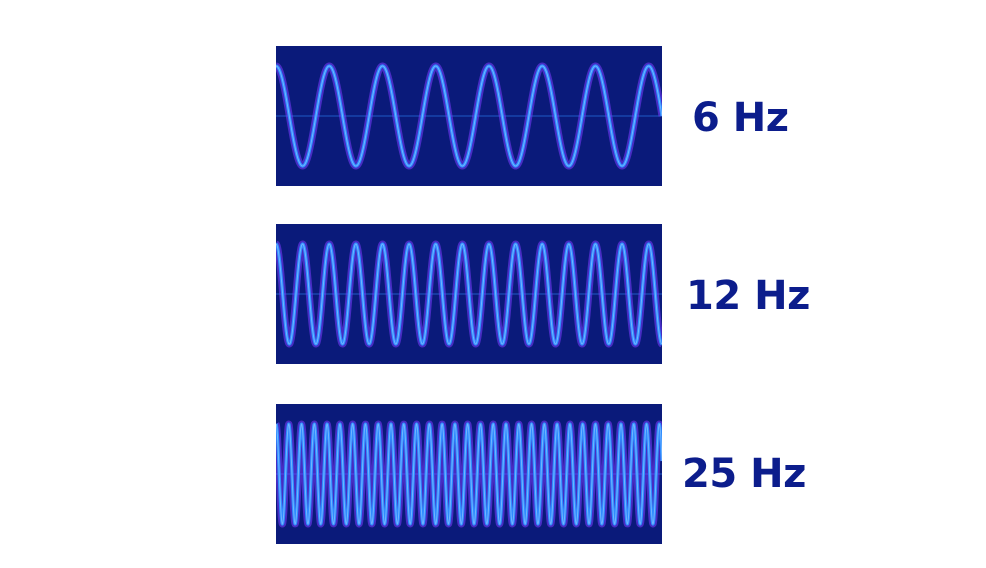 The width and height of the screenshot is (986, 568). I want to click on sine-wave-6hz, so click(469, 116).